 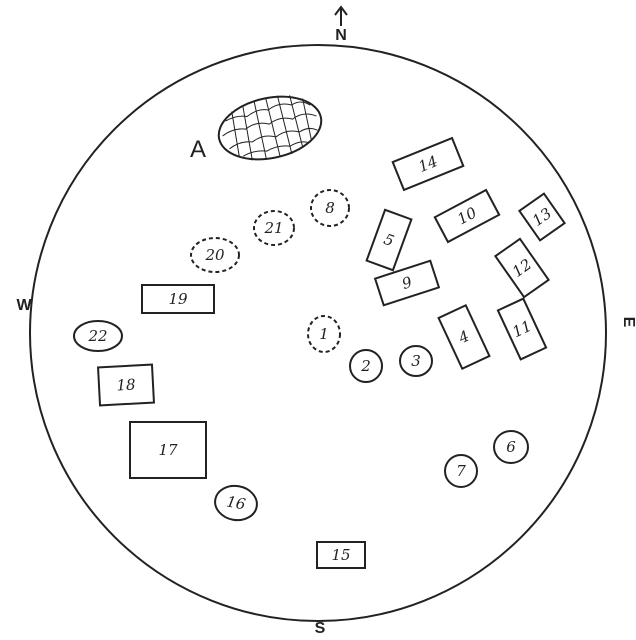 I want to click on stone-4-outline, so click(x=464, y=337).